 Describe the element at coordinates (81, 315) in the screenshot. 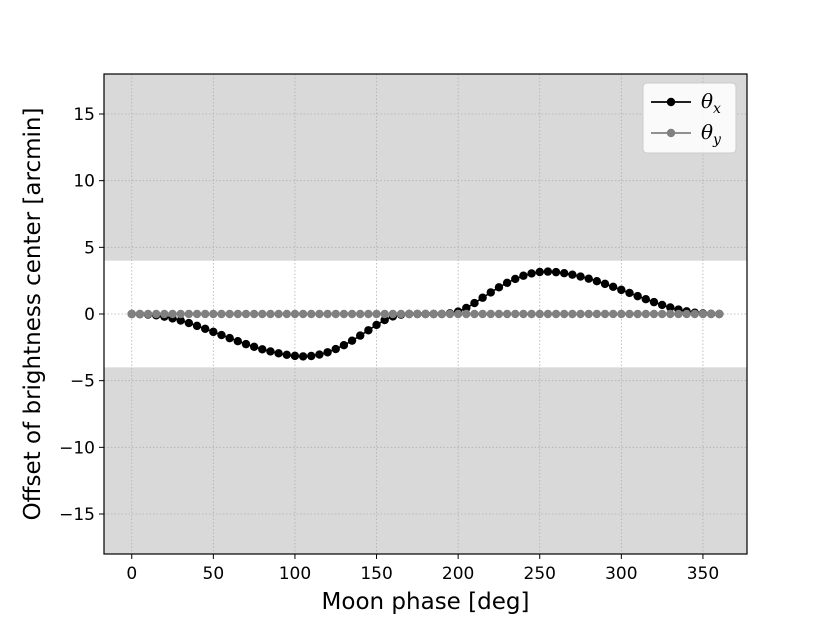

I see `y-axis-ticks: −15 −10 −5 0 5 10 15` at that location.